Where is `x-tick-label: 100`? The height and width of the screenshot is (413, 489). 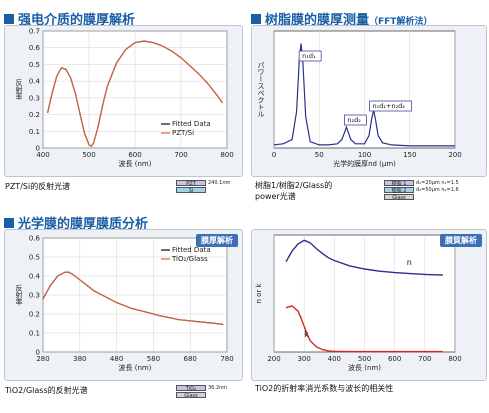 x-tick-label: 100 is located at coordinates (364, 155).